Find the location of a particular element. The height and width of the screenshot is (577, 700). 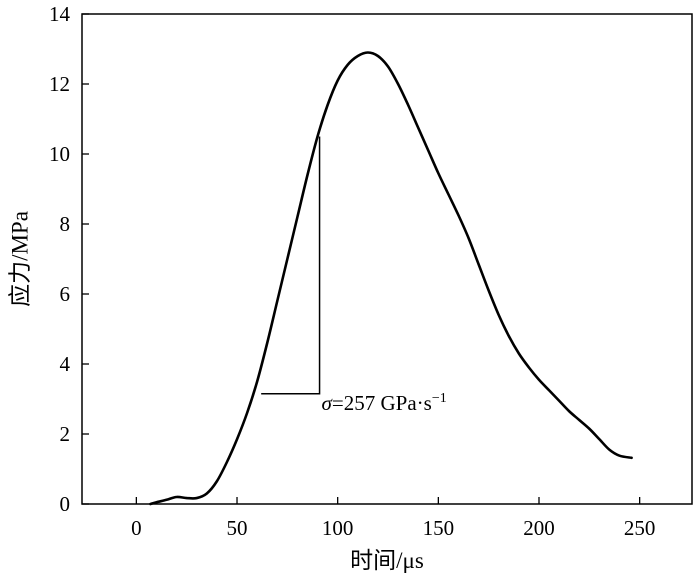

annotation-superscript: −1 is located at coordinates (439, 398).